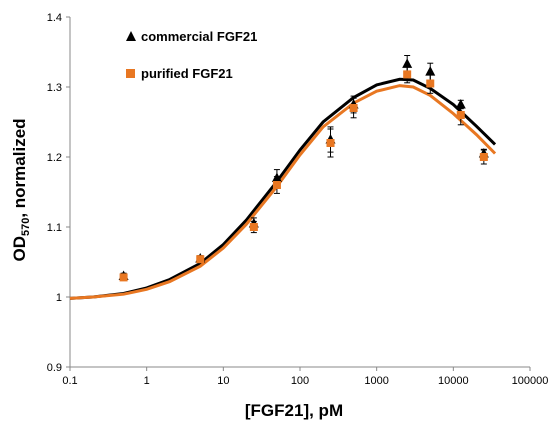  I want to click on y-axis-title: OD570, normalized, so click(21, 189).